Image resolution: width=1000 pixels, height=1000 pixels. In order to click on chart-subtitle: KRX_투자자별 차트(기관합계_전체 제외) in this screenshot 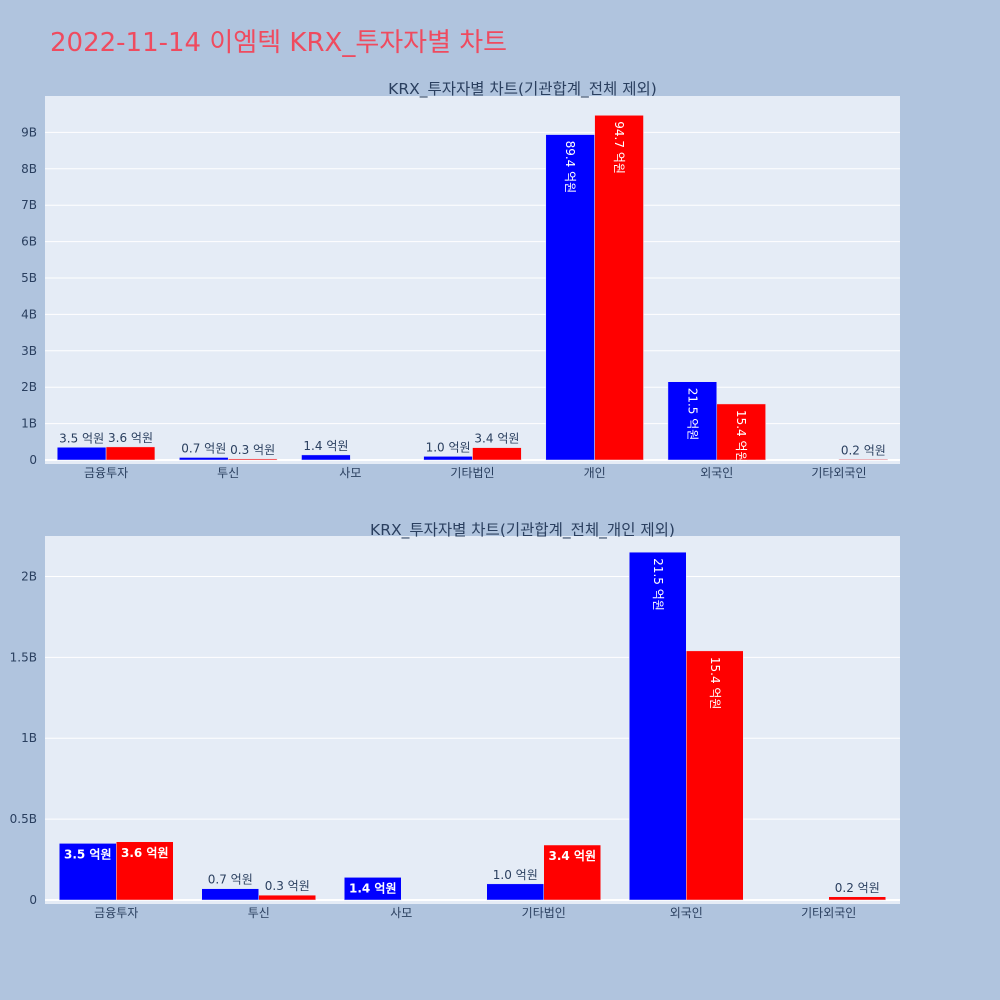, I will do `click(522, 89)`.